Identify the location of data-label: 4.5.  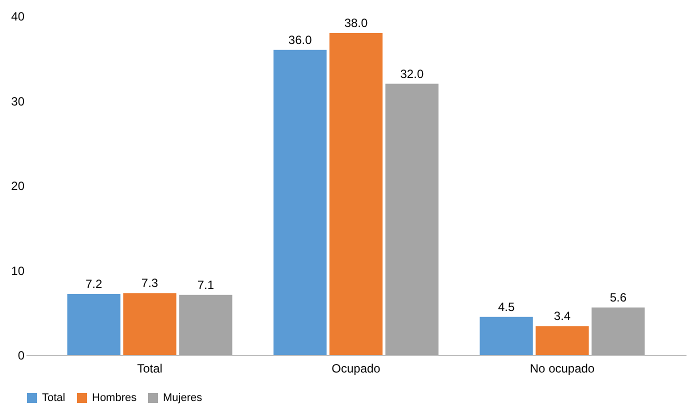
(506, 307).